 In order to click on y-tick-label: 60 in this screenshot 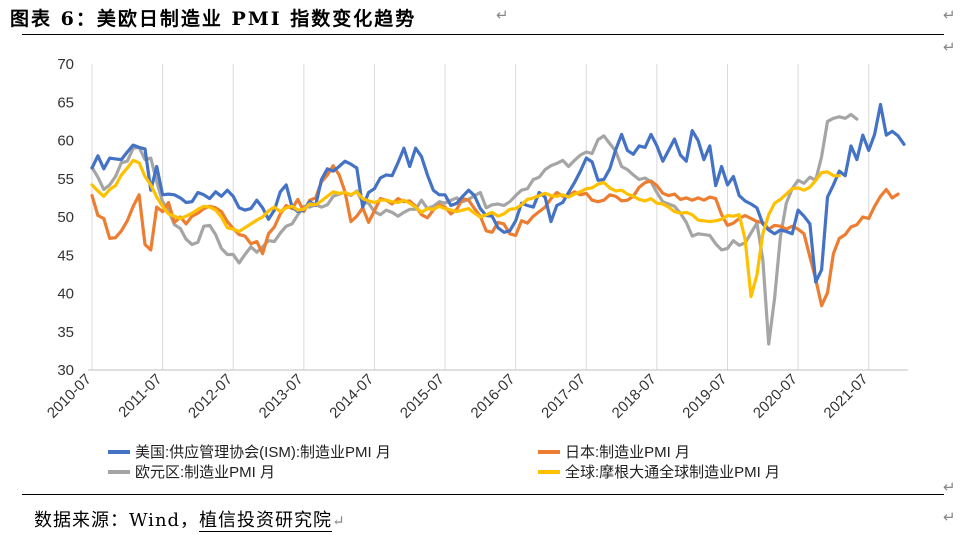, I will do `click(65, 141)`.